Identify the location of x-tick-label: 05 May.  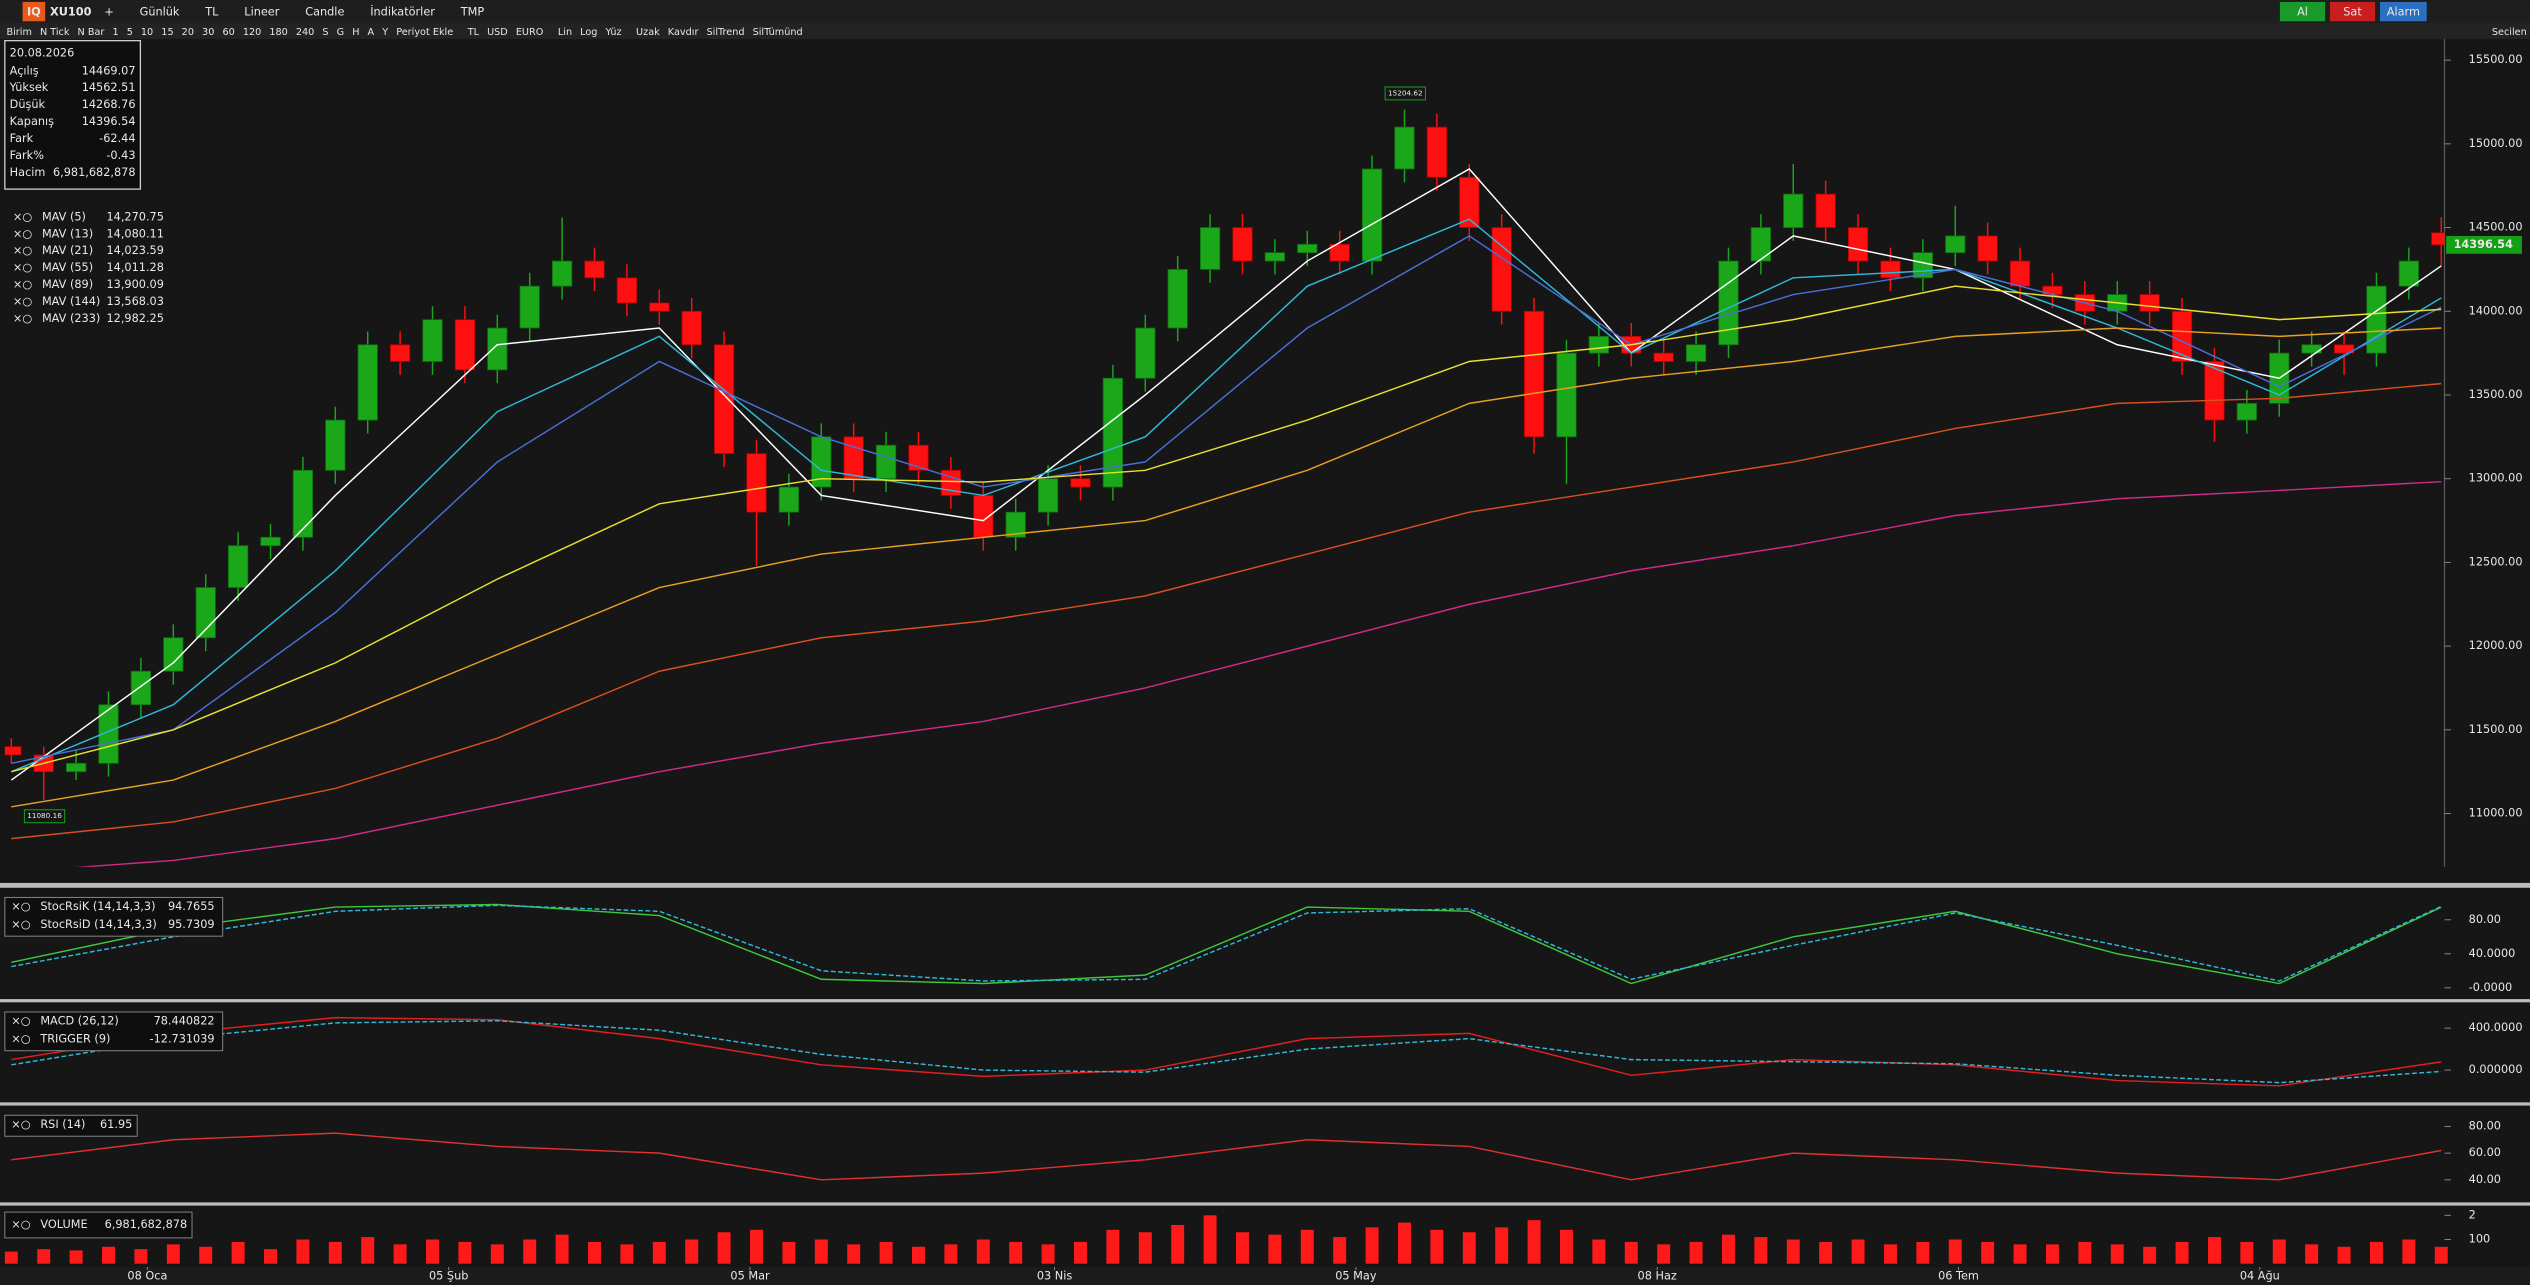
(1356, 1276).